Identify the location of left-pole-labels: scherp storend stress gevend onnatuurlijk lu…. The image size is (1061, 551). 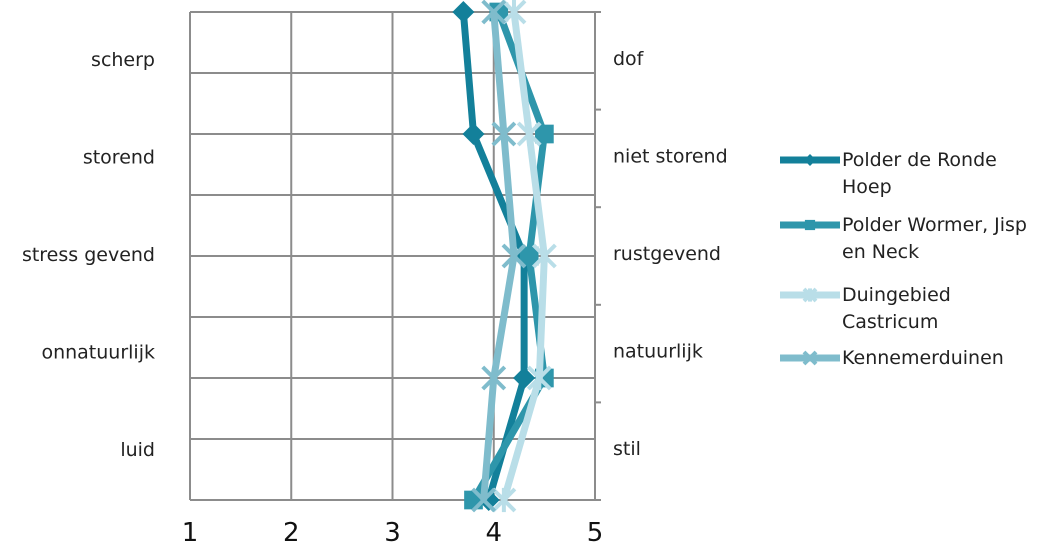
(88, 255).